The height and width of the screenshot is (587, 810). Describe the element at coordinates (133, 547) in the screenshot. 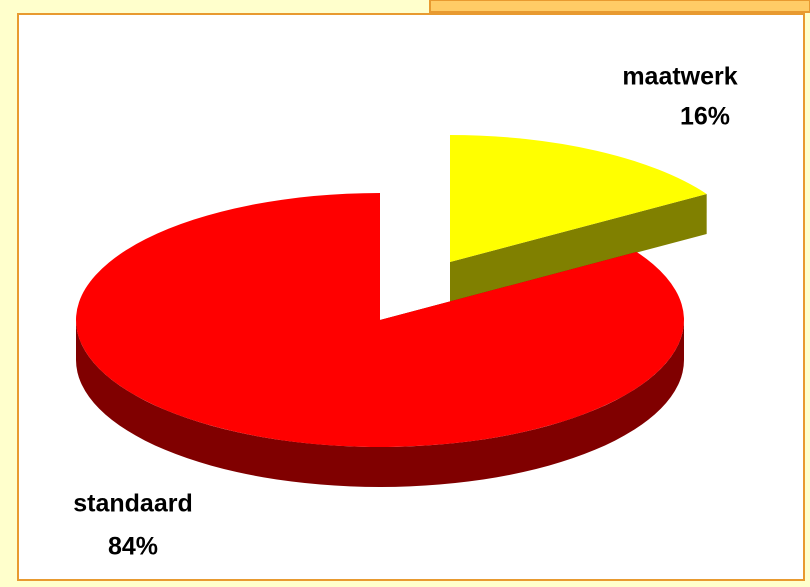

I see `slice-value-label: 84%` at that location.